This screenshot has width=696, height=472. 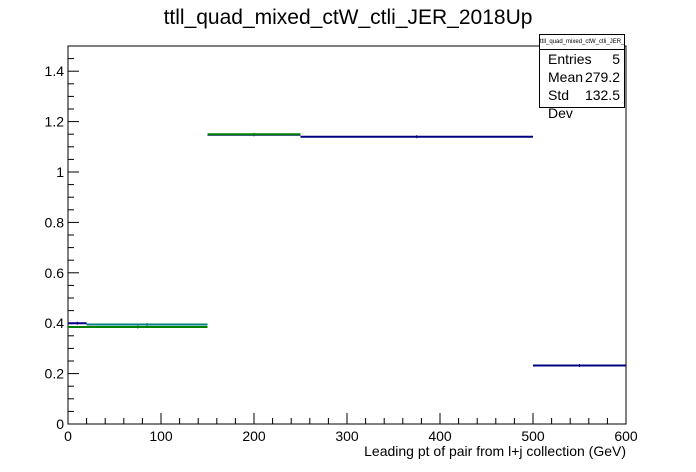 I want to click on y-tick-label: 1.2, so click(x=55, y=122).